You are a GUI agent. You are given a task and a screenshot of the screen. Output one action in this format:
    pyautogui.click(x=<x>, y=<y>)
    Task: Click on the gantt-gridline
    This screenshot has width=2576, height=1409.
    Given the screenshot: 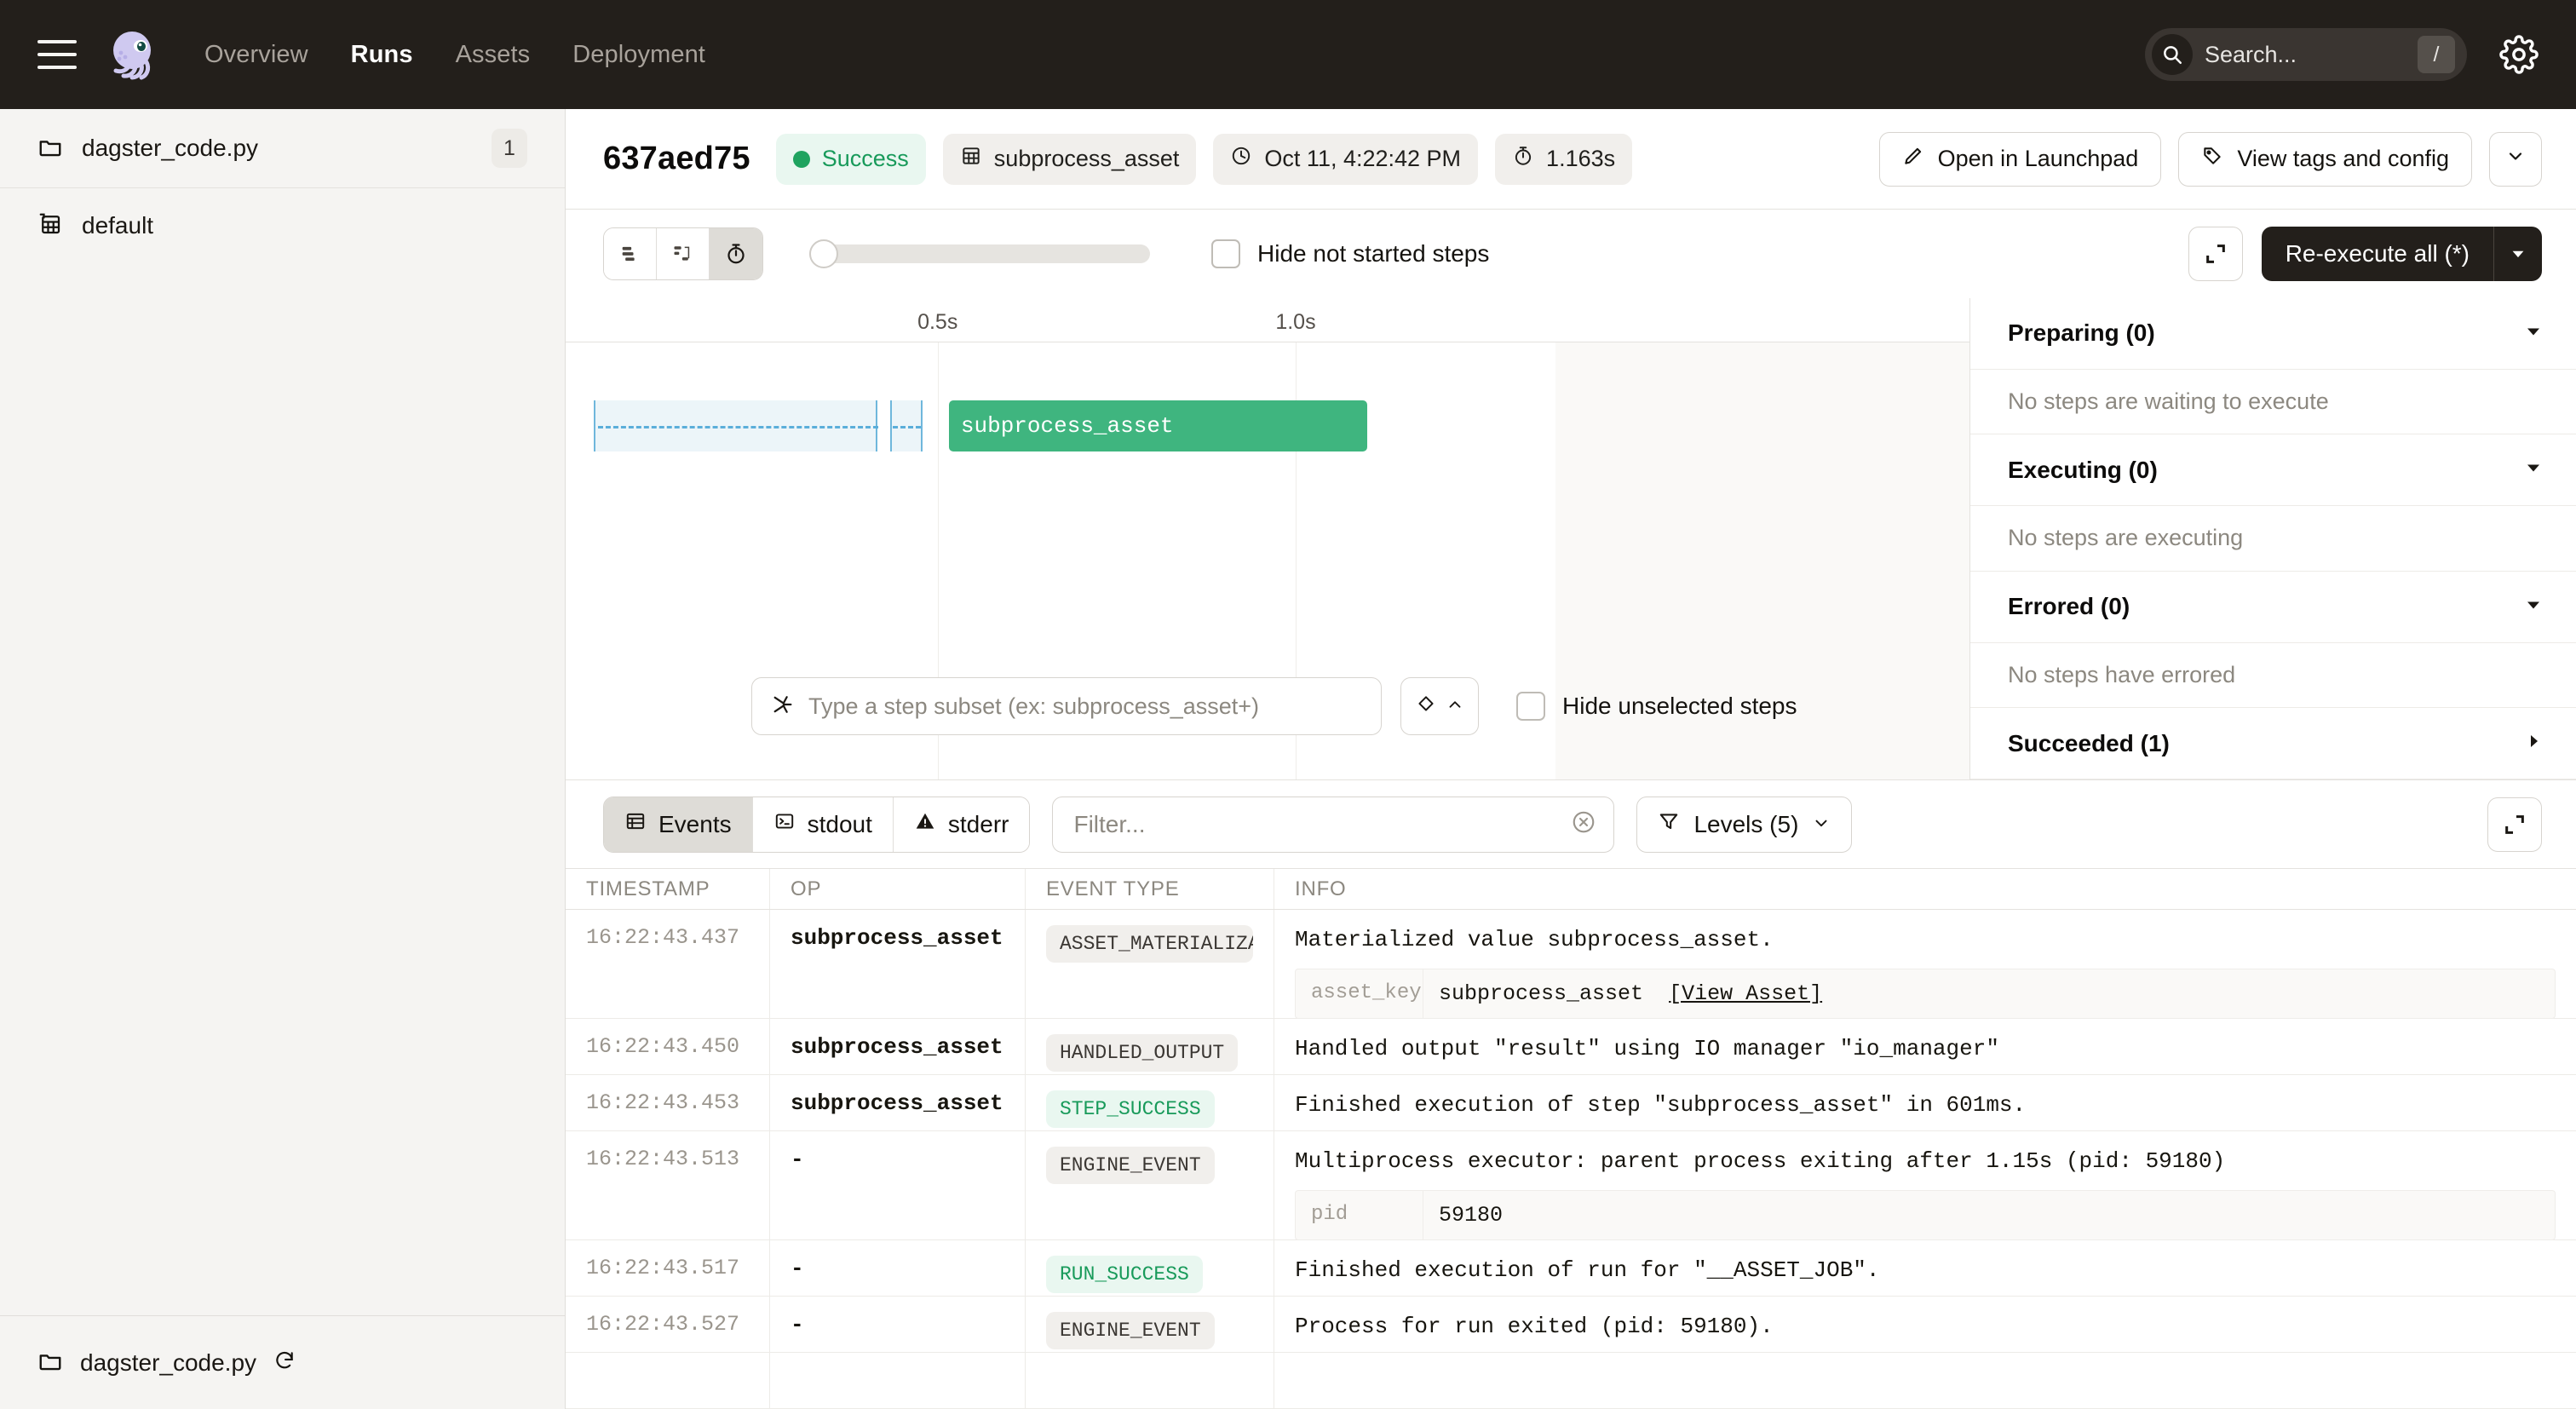 What is the action you would take?
    pyautogui.click(x=938, y=560)
    